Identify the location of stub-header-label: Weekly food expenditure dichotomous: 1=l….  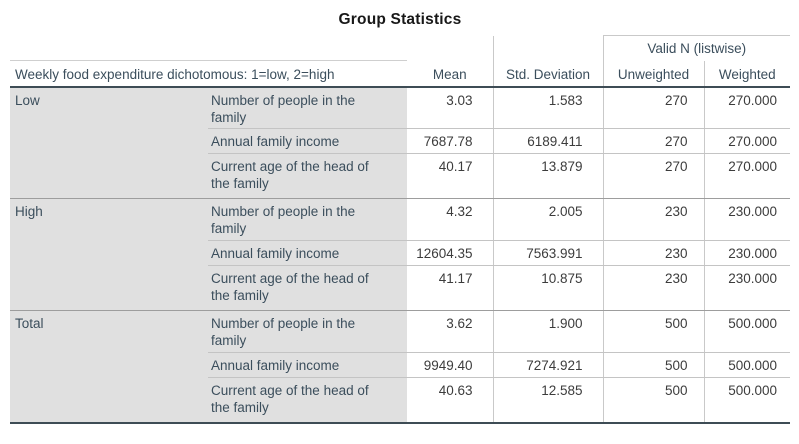
(208, 74).